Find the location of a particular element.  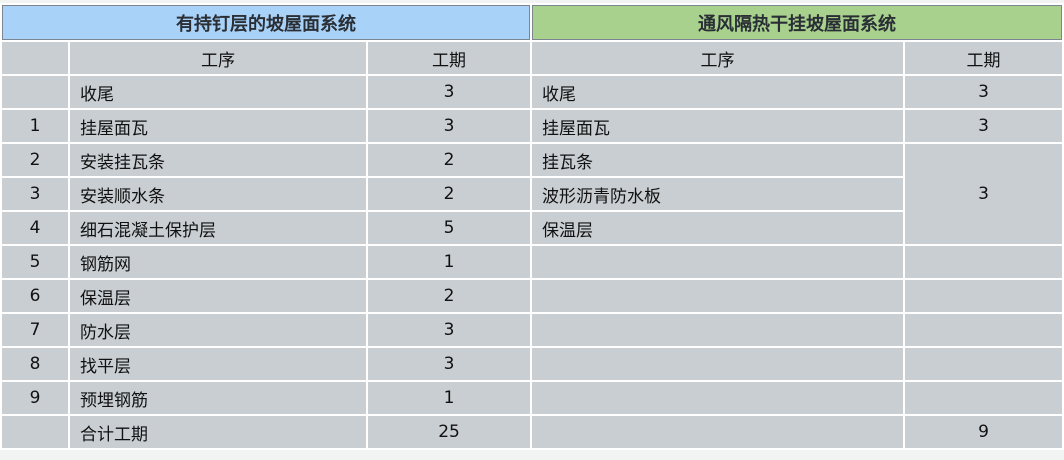

table-row: 3 安装顺水条 2 波形沥青防水板 is located at coordinates (532, 194).